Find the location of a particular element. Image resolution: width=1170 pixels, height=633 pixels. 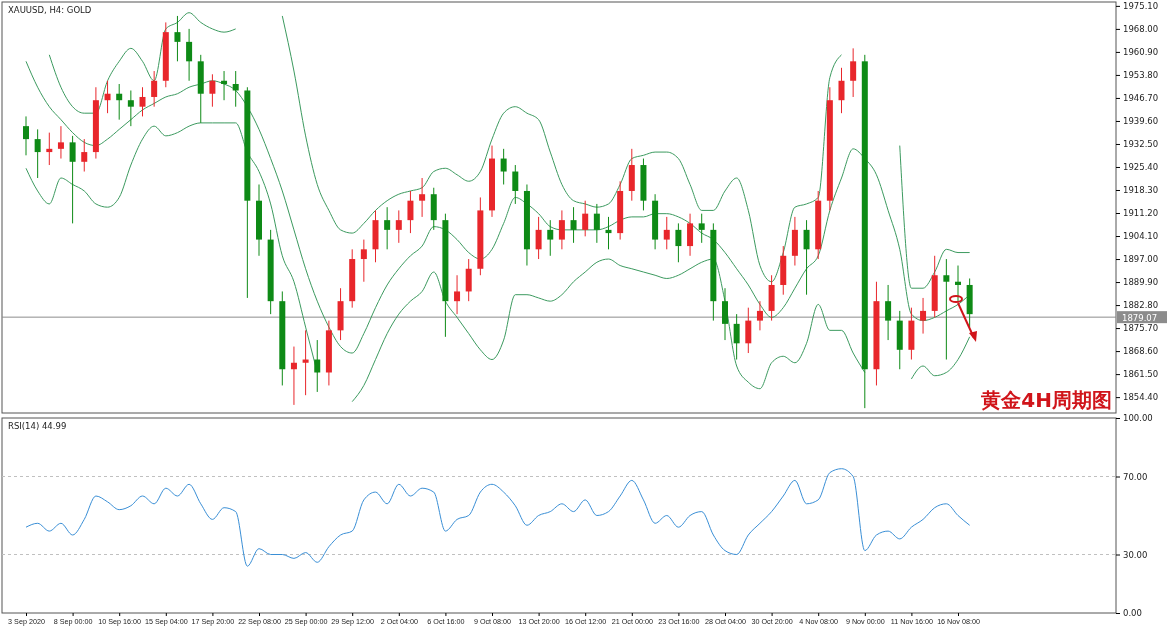

y-tick-label: 1868.60 is located at coordinates (1141, 351).